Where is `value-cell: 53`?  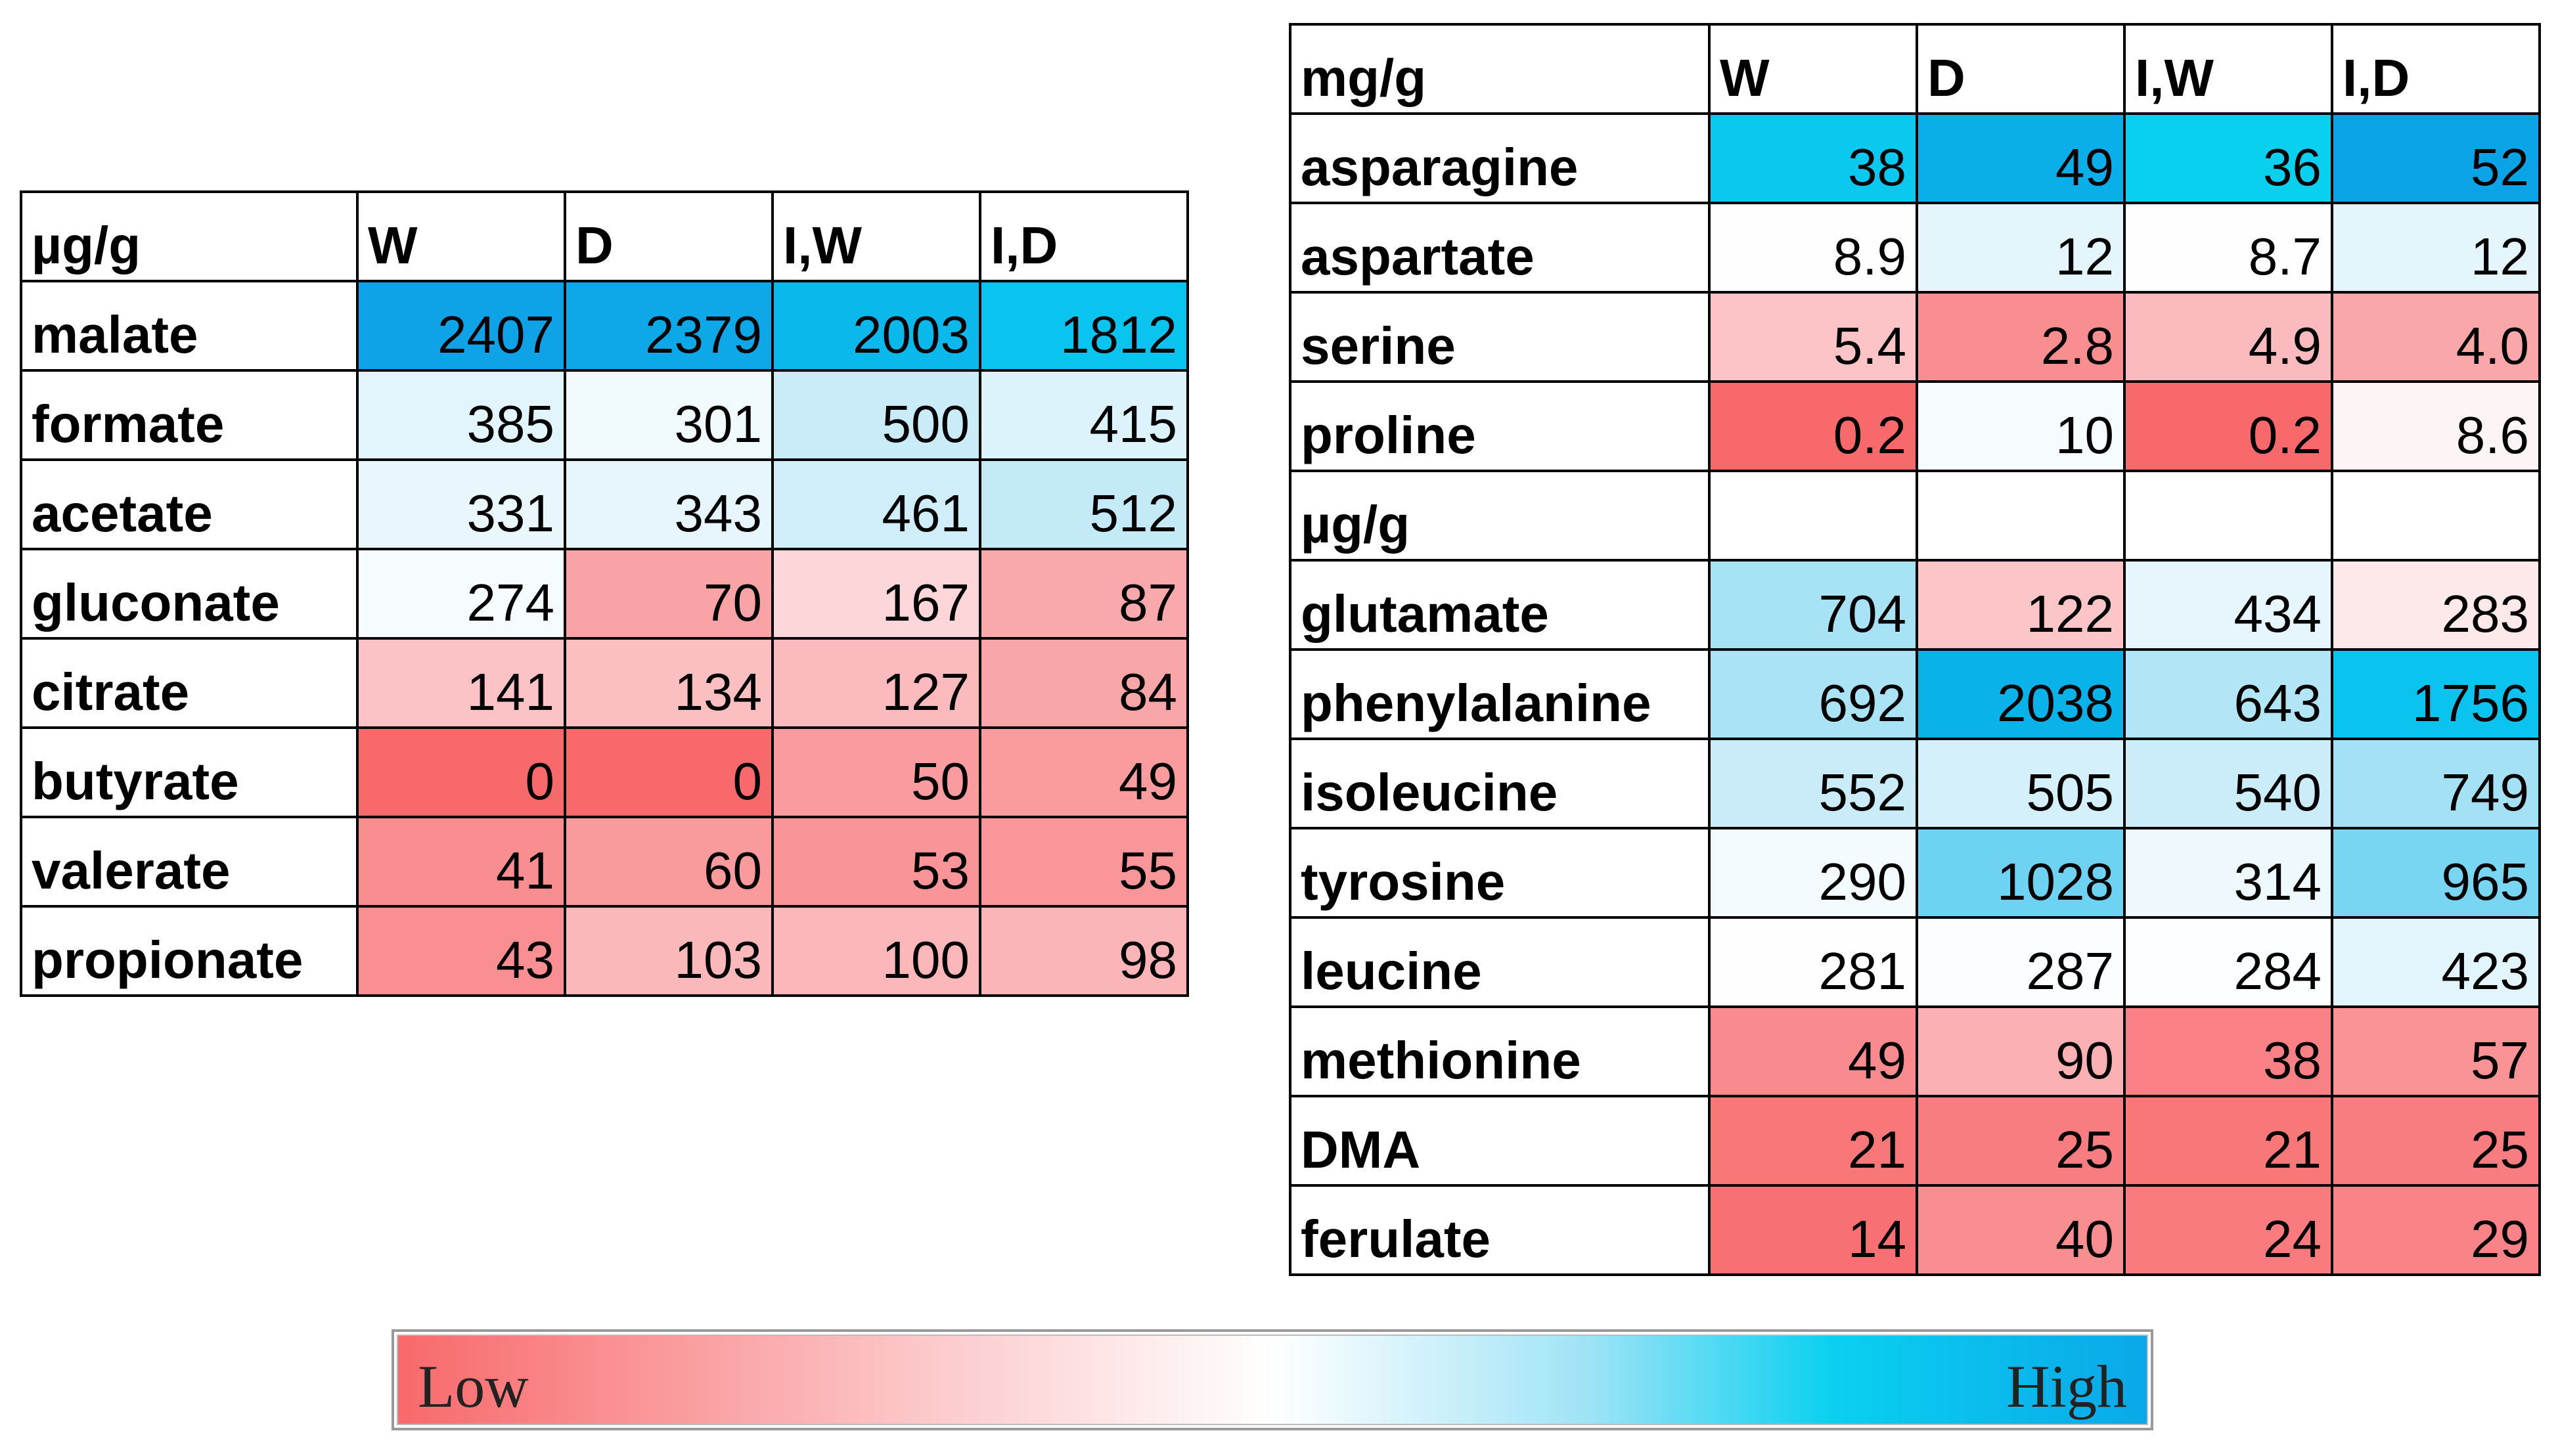 value-cell: 53 is located at coordinates (876, 862).